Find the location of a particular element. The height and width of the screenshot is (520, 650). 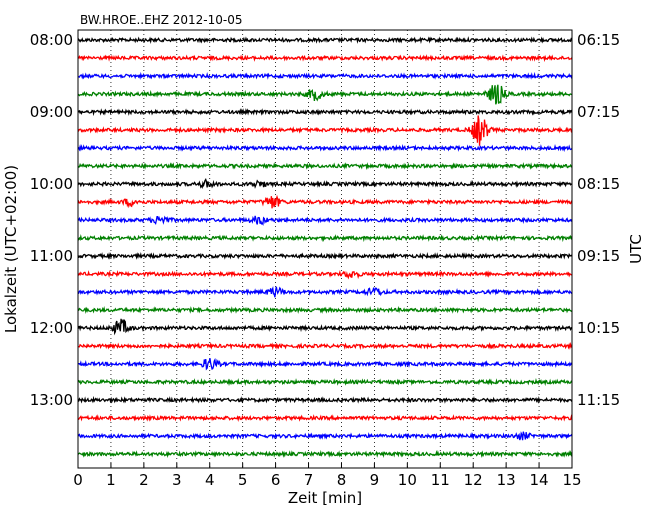

left-tick-label: 09:00 is located at coordinates (51, 112).